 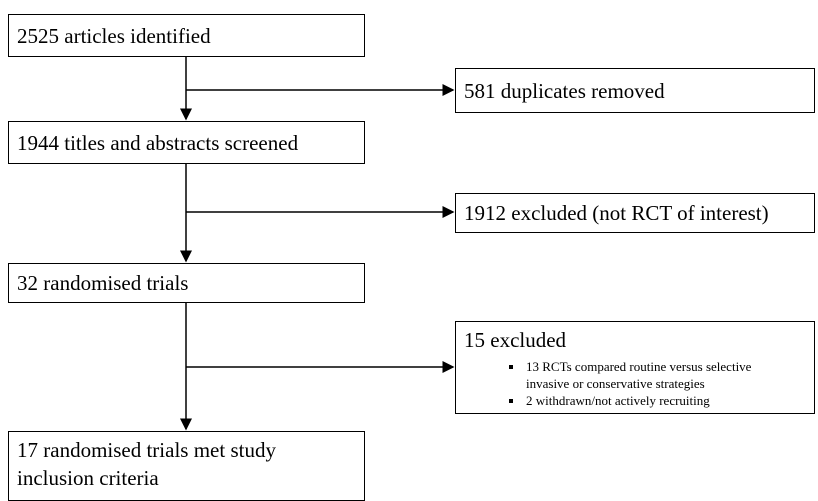 I want to click on step-text: 1944 titles and abstracts screened, so click(x=158, y=142).